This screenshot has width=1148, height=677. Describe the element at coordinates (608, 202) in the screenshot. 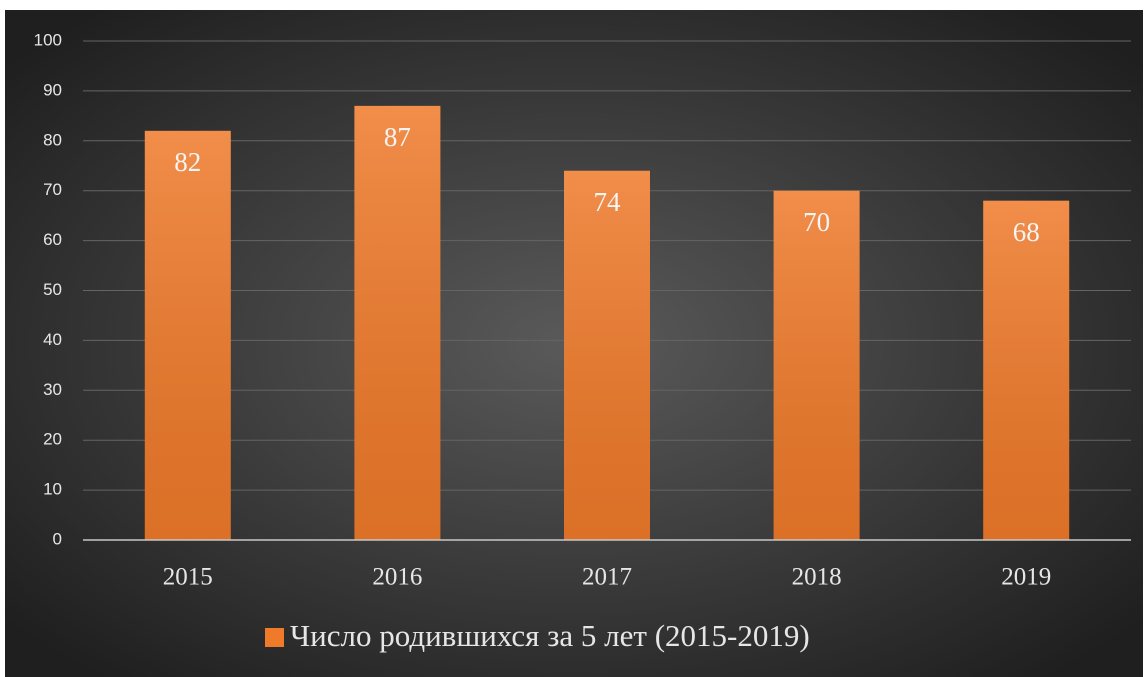

I see `data-label: 74` at that location.